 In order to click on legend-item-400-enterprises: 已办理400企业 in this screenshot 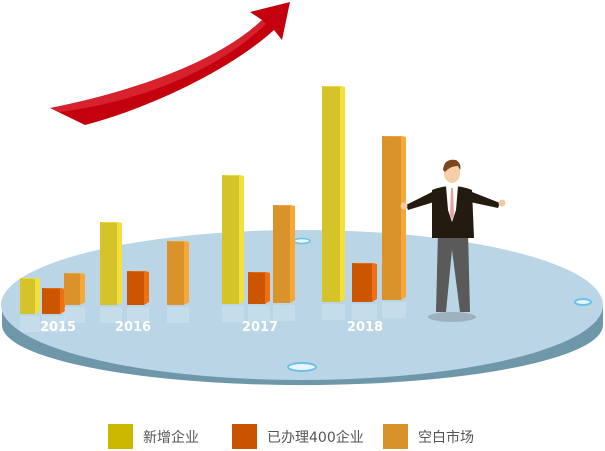, I will do `click(298, 436)`.